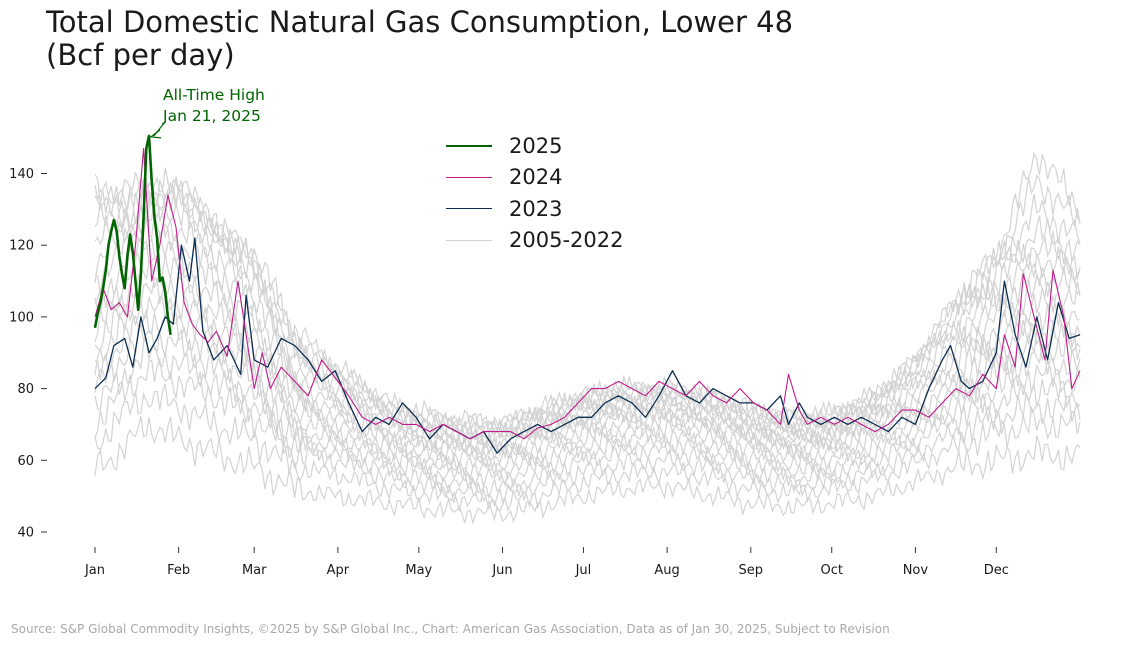 This screenshot has width=1141, height=647. I want to click on y-tick-label: 80, so click(25, 389).